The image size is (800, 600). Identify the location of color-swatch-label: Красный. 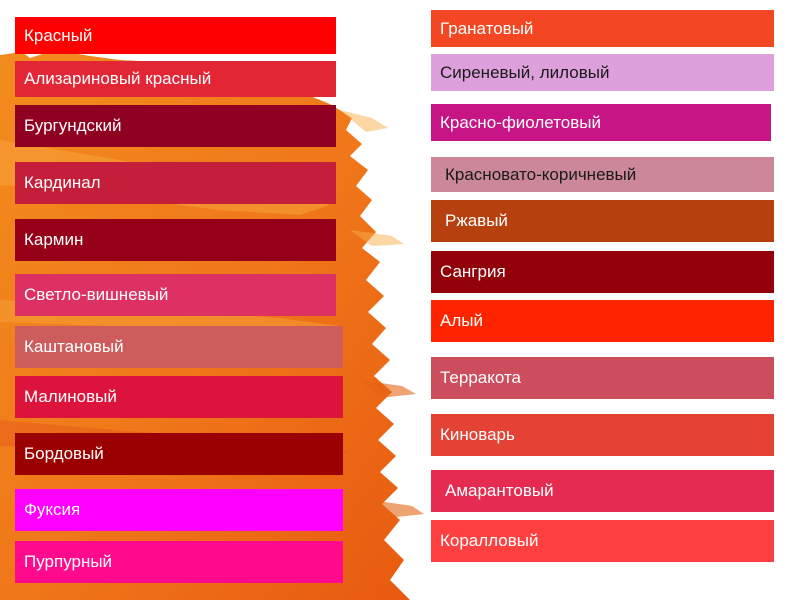
(58, 35).